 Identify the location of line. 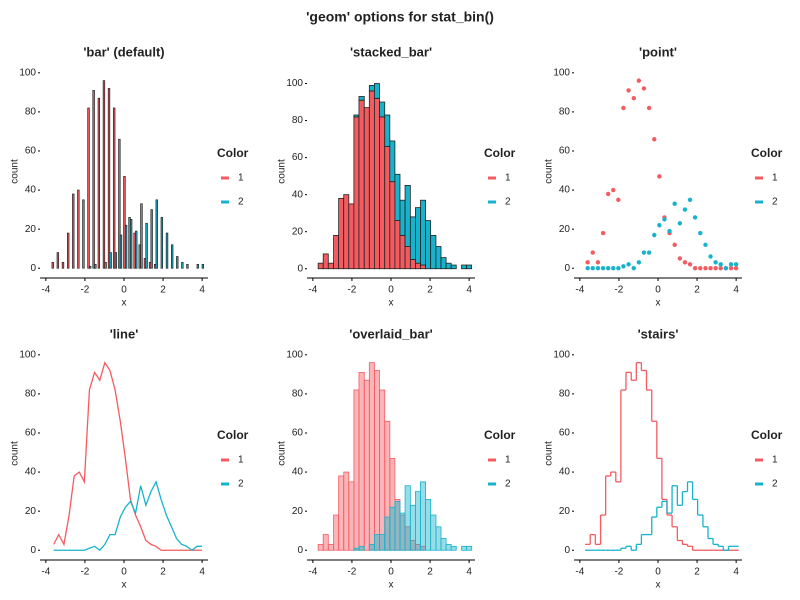
(128, 516).